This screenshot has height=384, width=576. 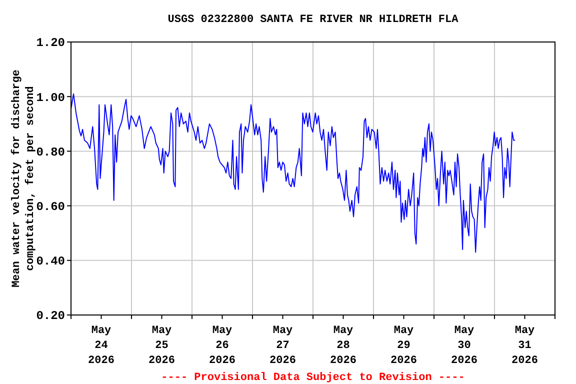 What do you see at coordinates (161, 346) in the screenshot?
I see `x-tick-label: May 25 2026` at bounding box center [161, 346].